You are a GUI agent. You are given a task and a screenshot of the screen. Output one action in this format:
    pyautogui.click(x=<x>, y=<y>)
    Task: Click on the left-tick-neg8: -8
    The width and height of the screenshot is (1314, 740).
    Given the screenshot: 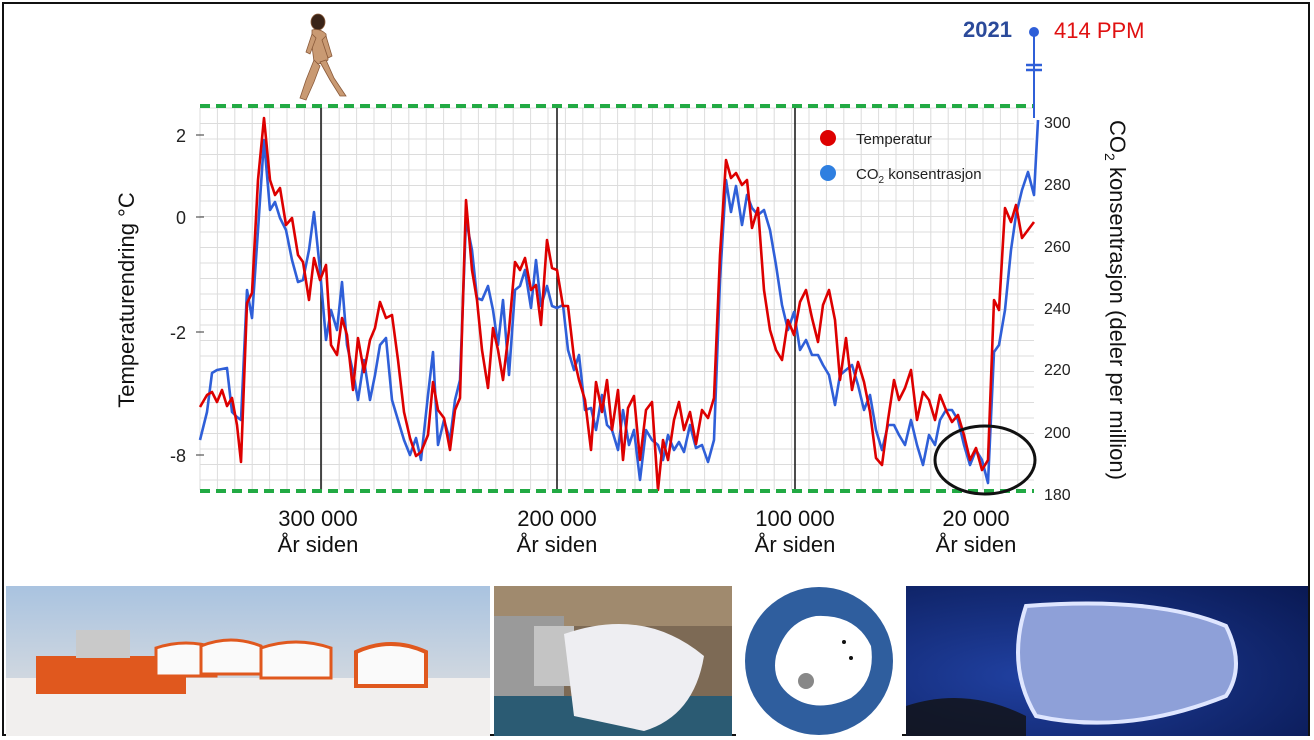 What is the action you would take?
    pyautogui.click(x=178, y=456)
    